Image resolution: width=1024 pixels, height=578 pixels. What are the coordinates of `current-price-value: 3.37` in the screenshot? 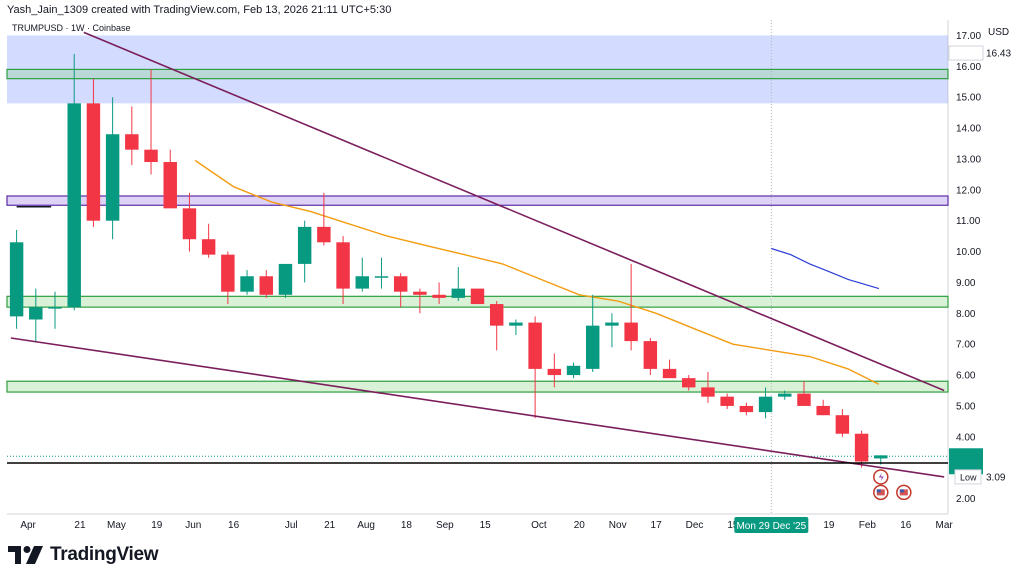 It's located at (995, 456).